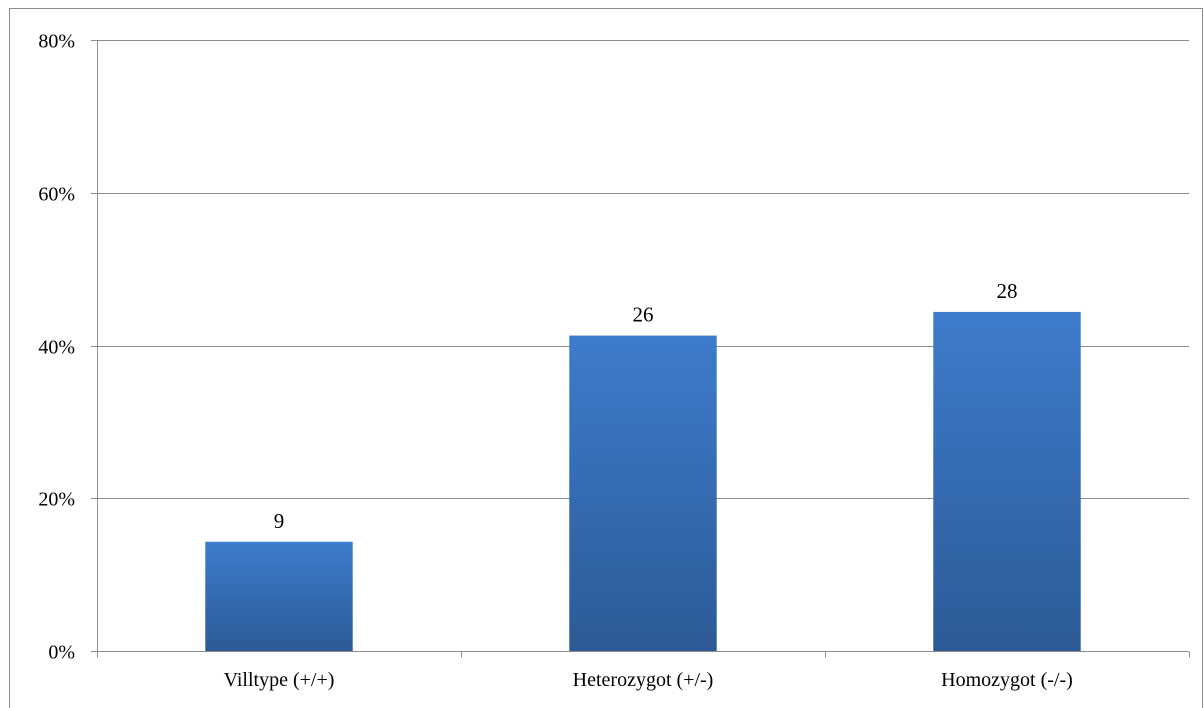 The width and height of the screenshot is (1204, 708). What do you see at coordinates (61, 653) in the screenshot?
I see `y-tick-label: 0%` at bounding box center [61, 653].